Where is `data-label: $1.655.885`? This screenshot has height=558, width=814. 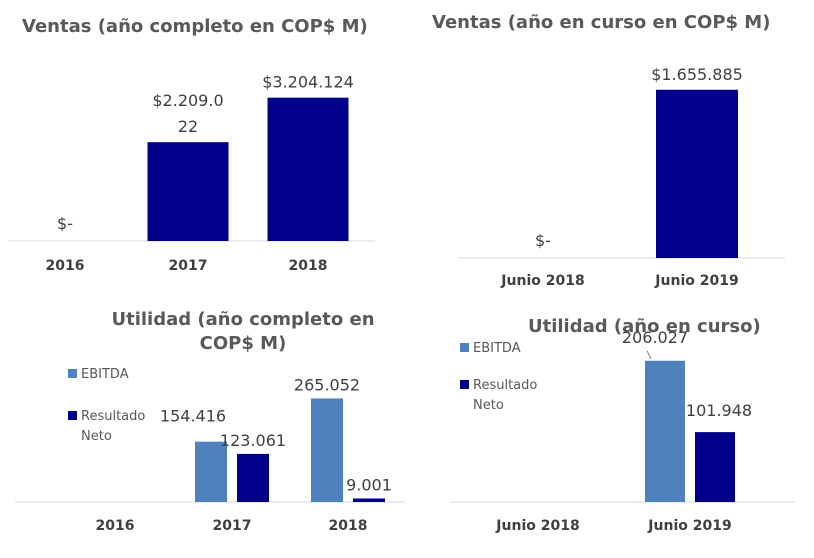 data-label: $1.655.885 is located at coordinates (697, 74).